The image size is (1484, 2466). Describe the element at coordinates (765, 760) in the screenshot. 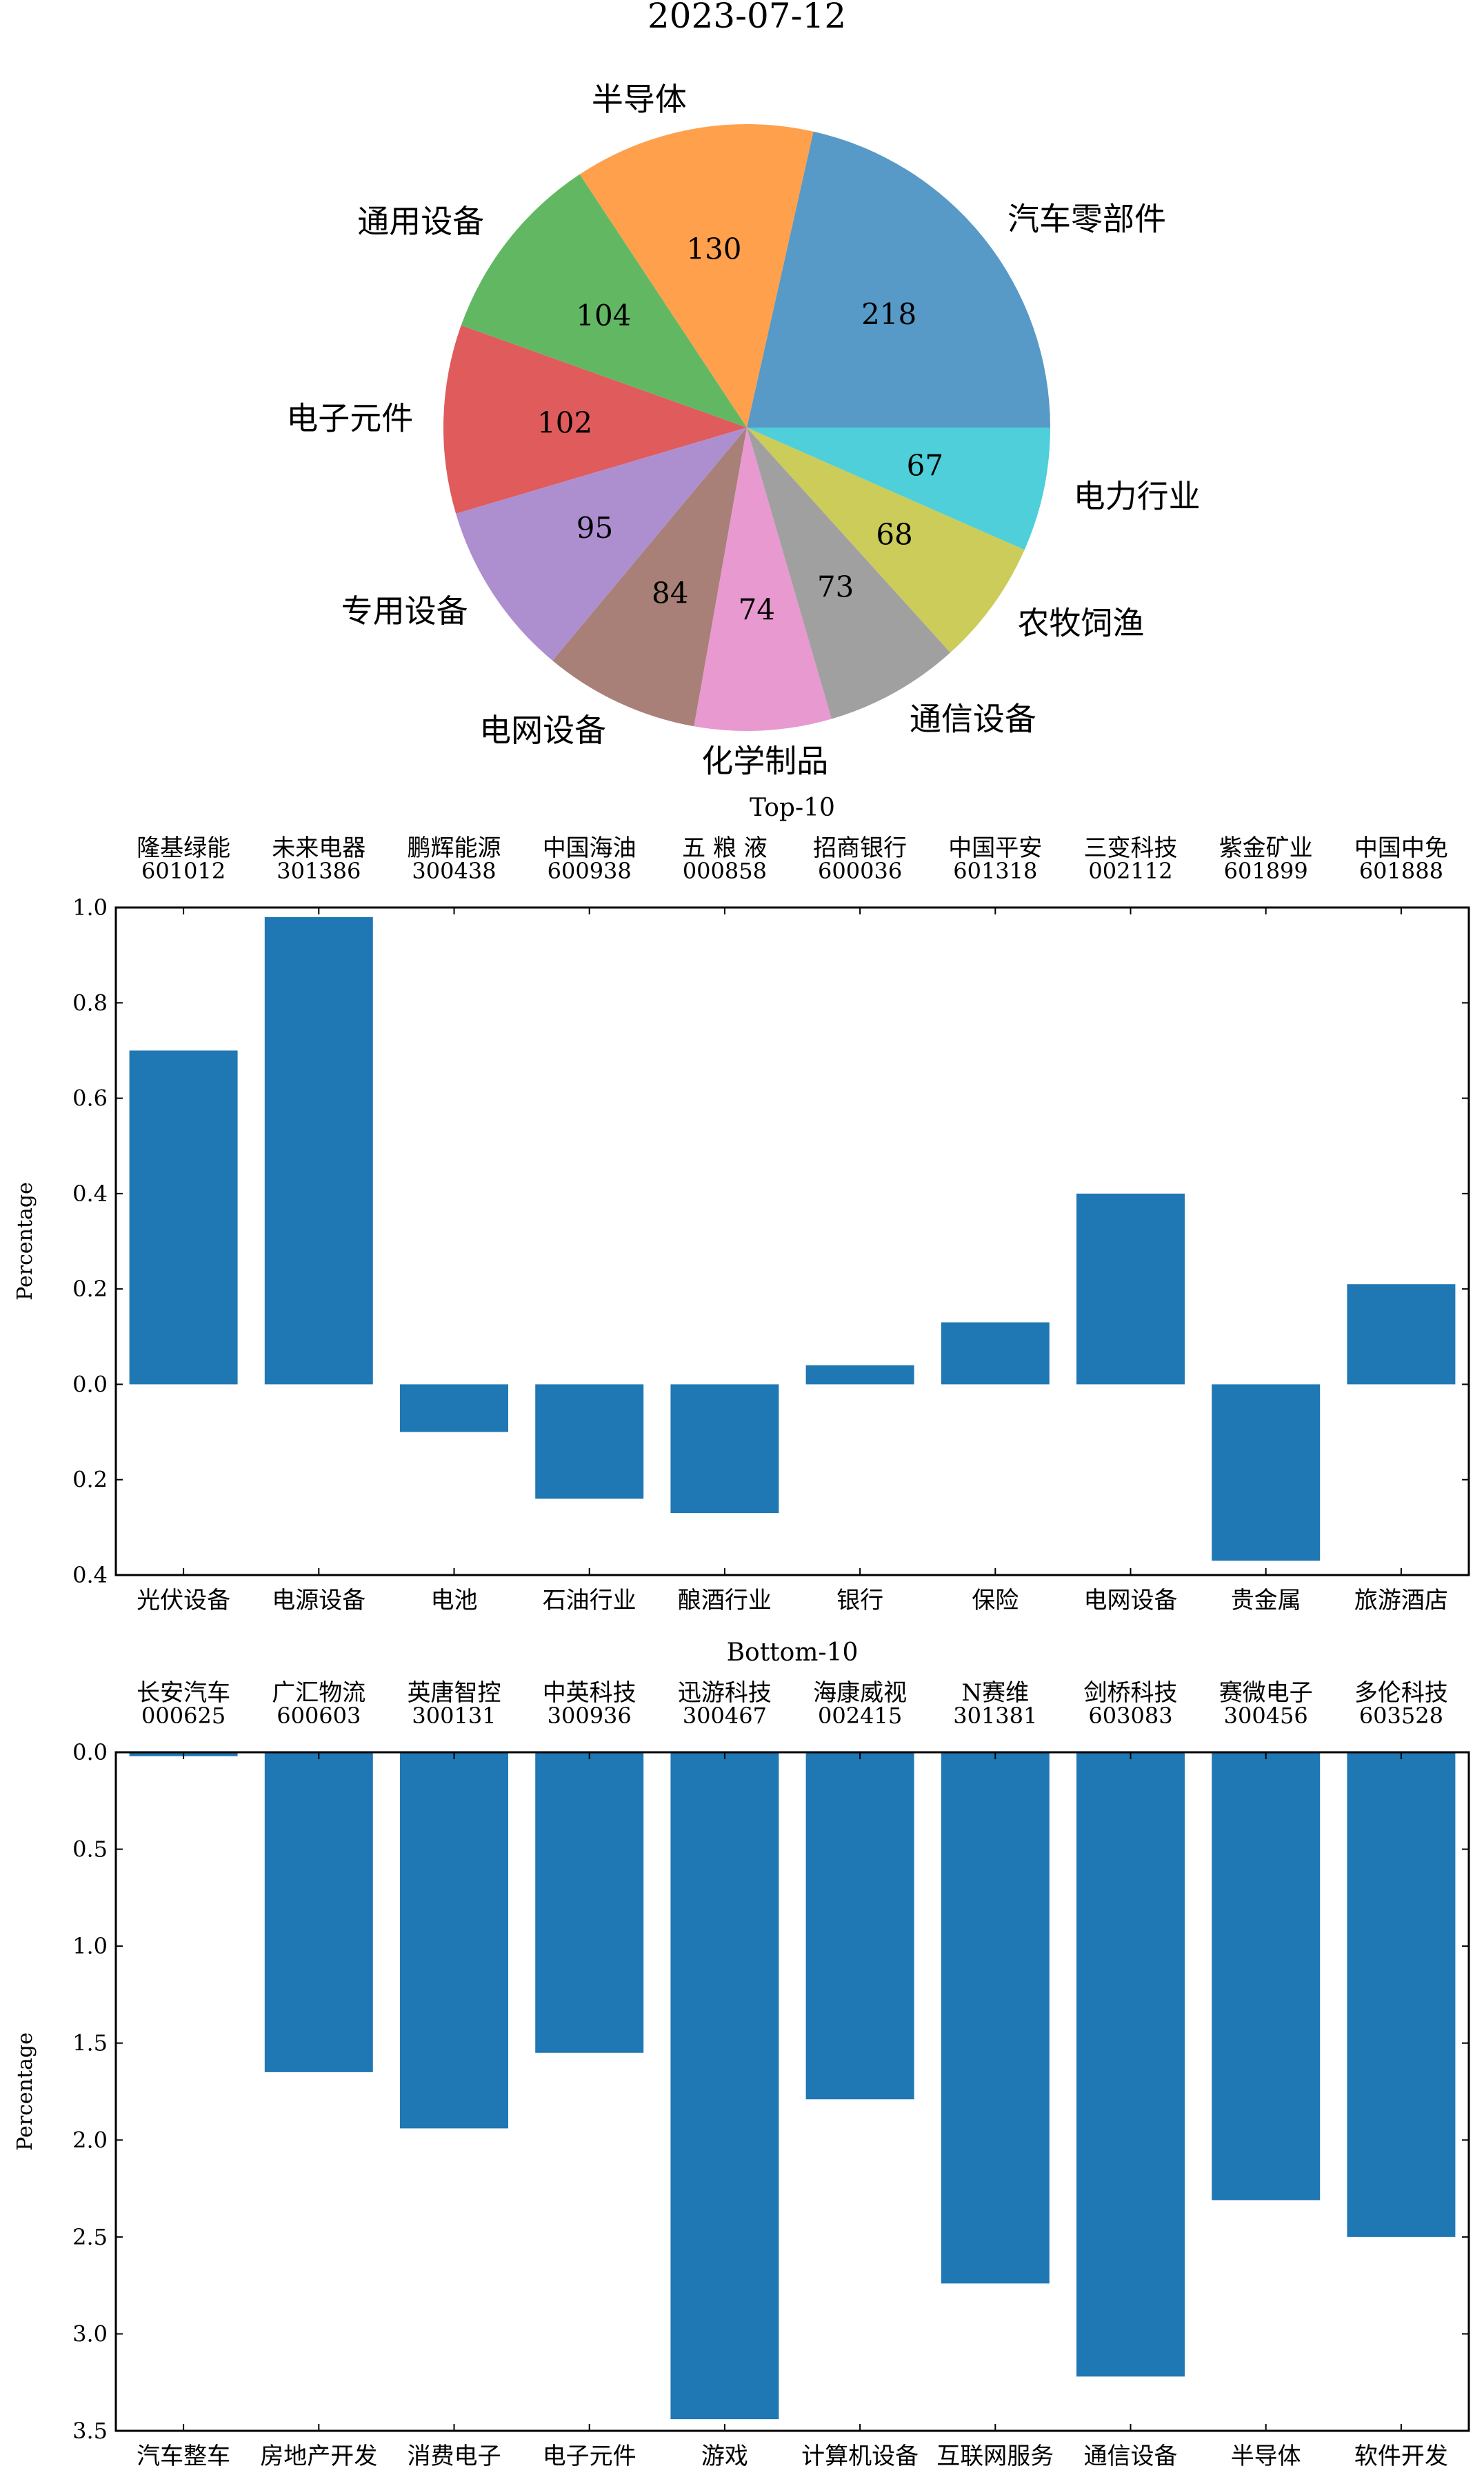

I see `pie-category-label: 化学制品` at that location.